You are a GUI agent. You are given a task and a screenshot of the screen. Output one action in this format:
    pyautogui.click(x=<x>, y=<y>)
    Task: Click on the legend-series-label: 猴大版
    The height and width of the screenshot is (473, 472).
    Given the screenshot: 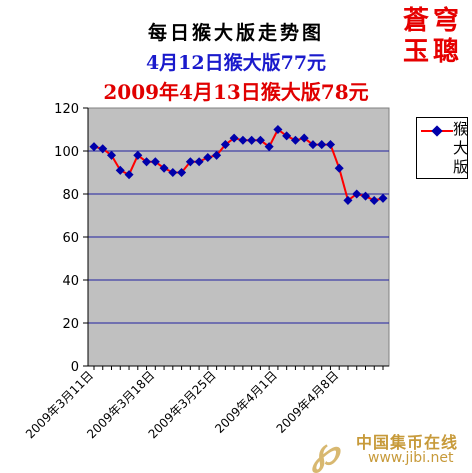 What is the action you would take?
    pyautogui.click(x=461, y=148)
    